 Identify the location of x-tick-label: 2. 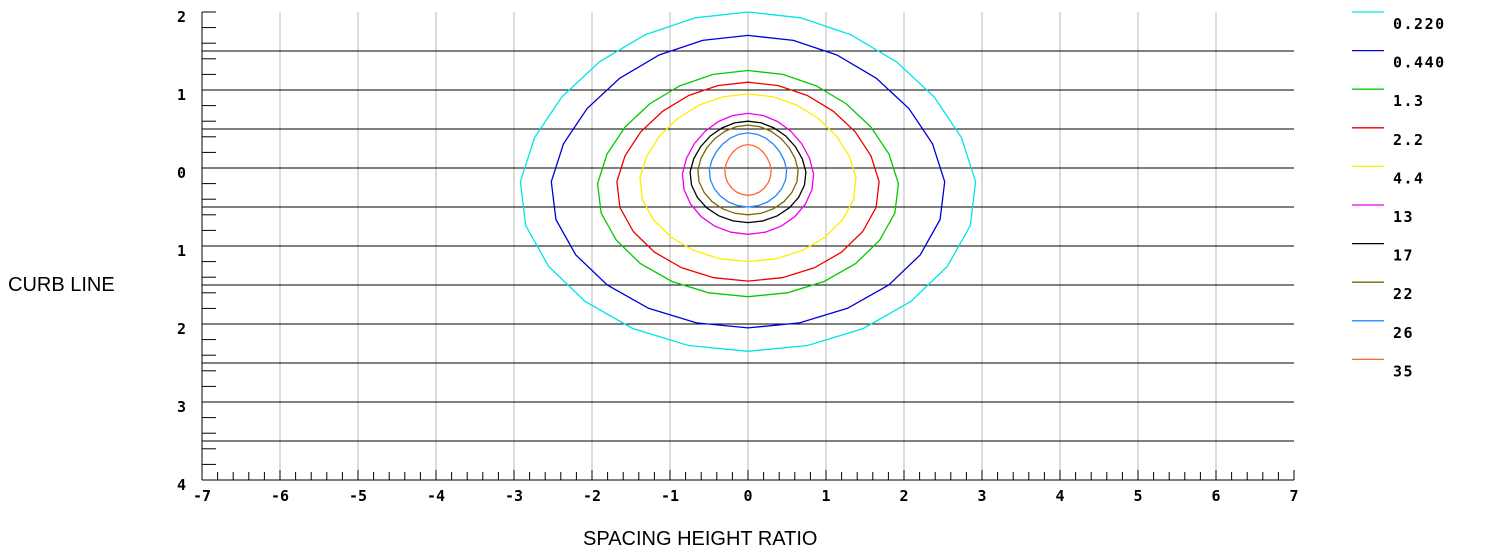
(903, 496).